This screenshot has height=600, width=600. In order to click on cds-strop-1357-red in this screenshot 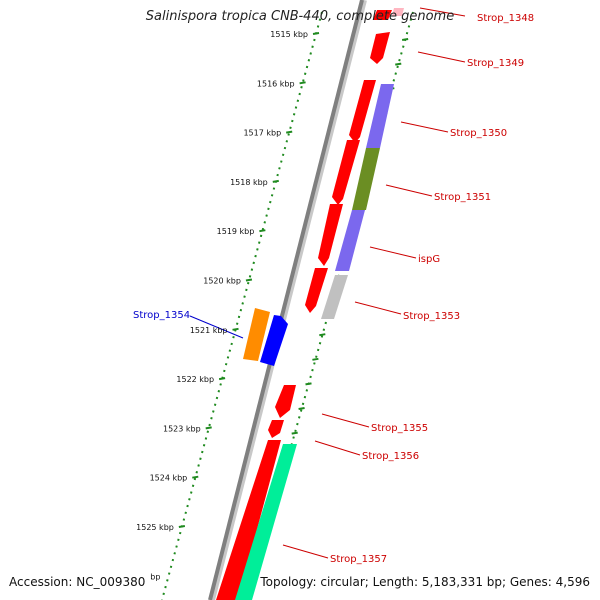, I will do `click(248, 520)`.